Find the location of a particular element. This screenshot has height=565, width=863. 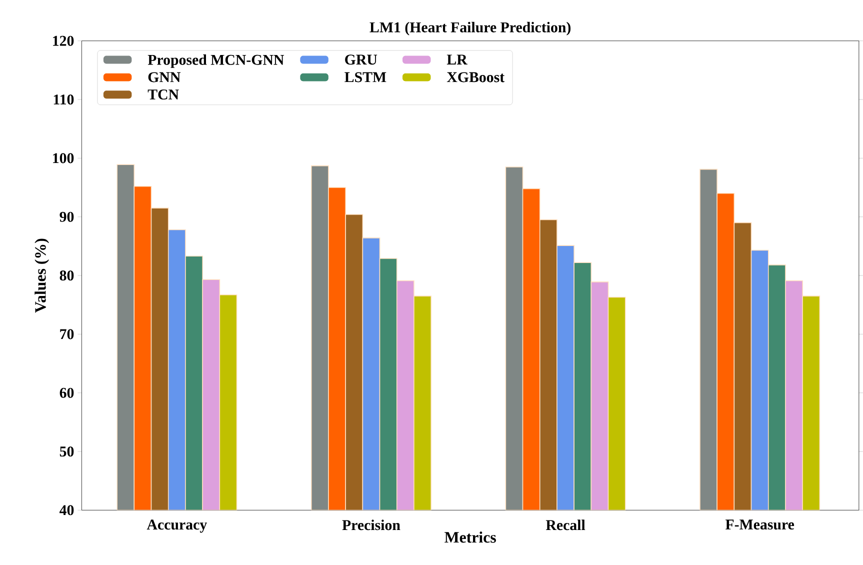

x-tick-label: Accuracy is located at coordinates (176, 526).